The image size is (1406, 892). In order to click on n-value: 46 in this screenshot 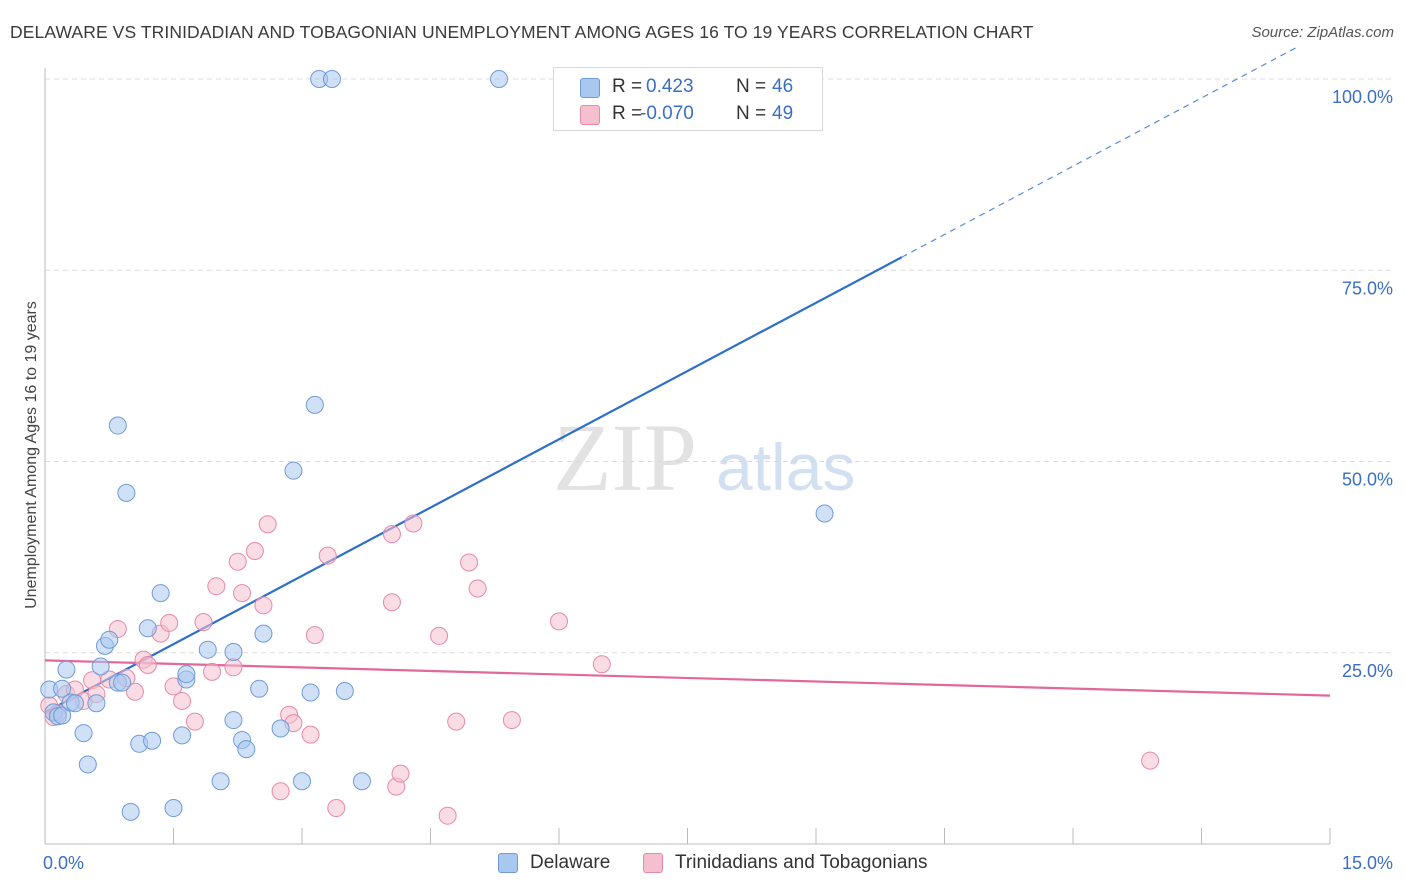, I will do `click(783, 86)`.